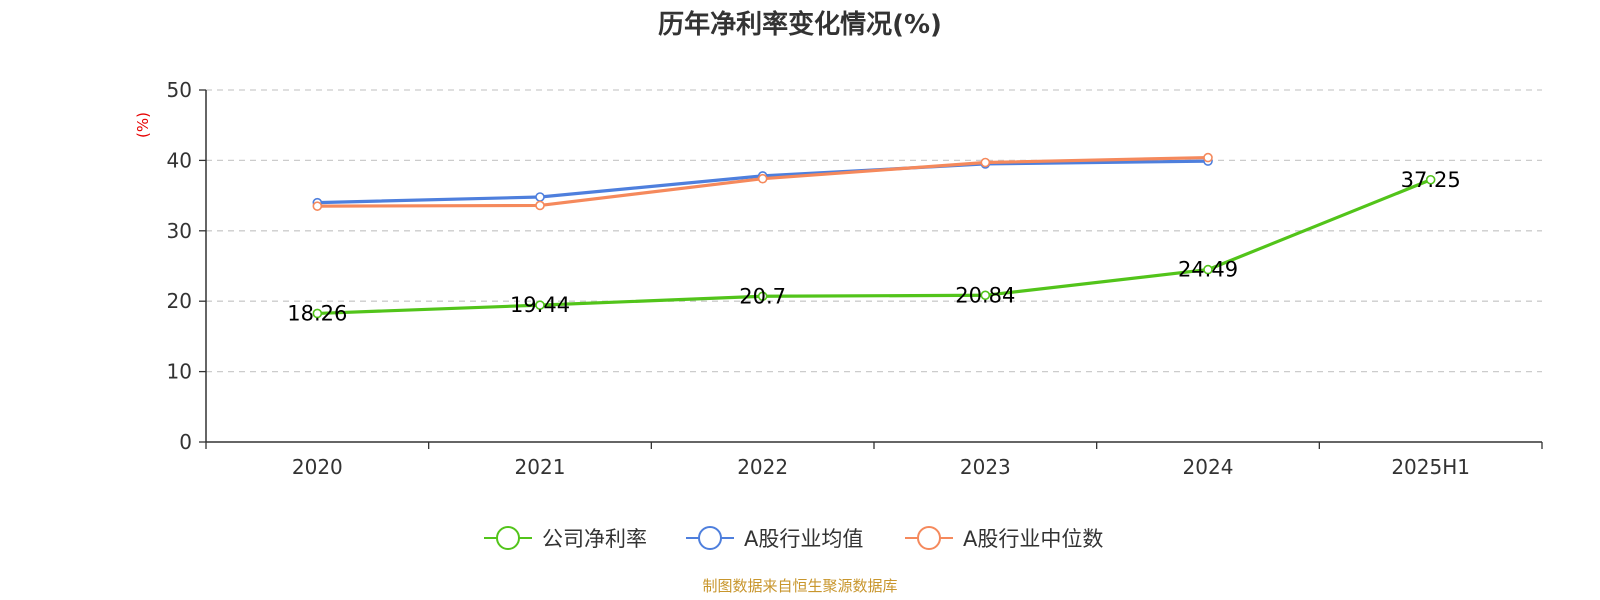  I want to click on x-tick-label-2020: 2020, so click(317, 467).